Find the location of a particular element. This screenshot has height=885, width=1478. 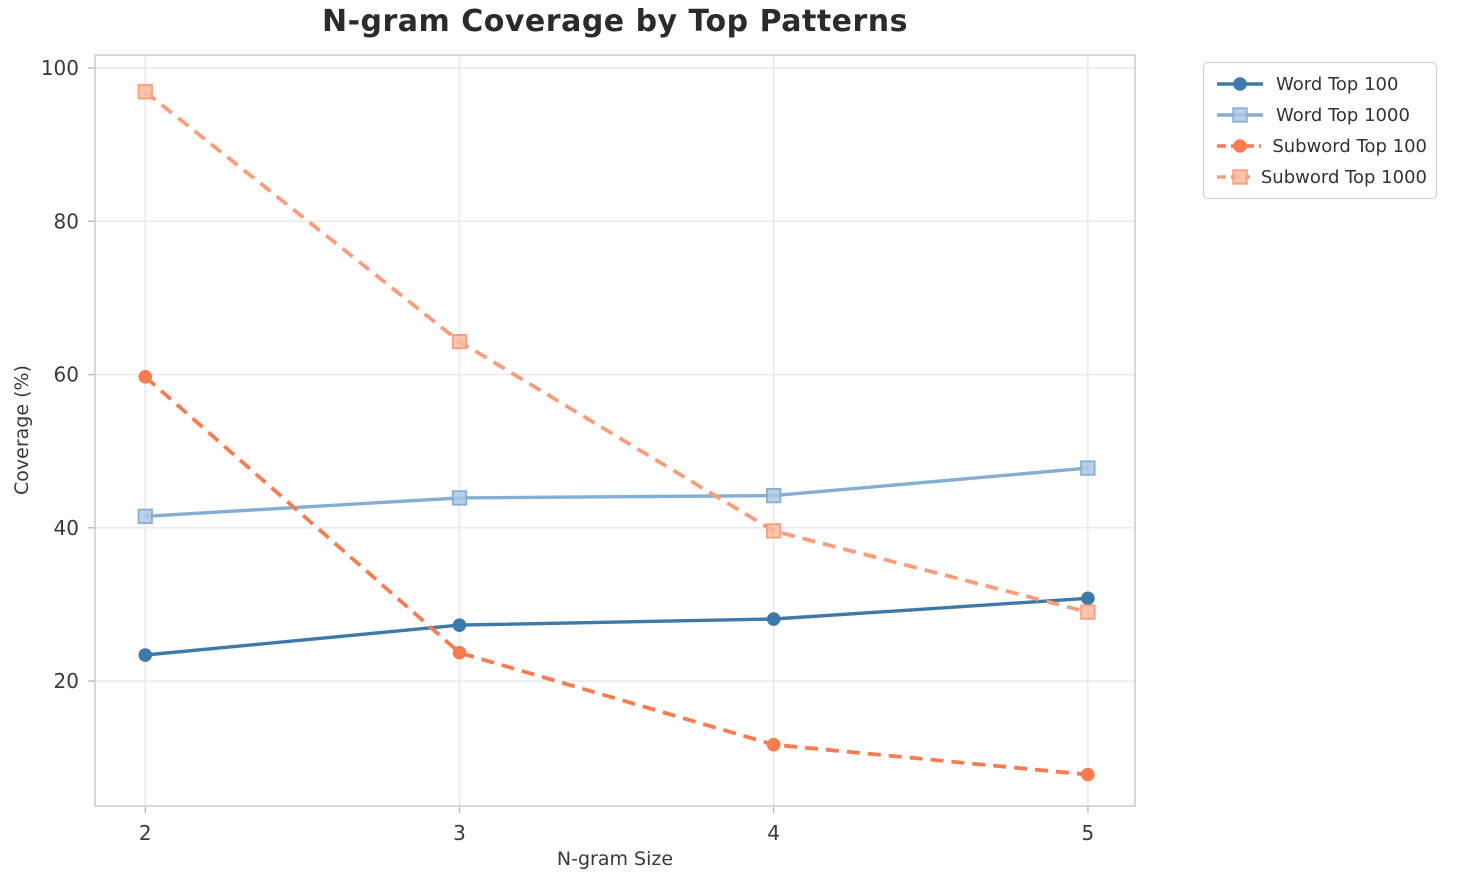

legend-entry-word-top-100: Word Top 100 is located at coordinates (1321, 84).